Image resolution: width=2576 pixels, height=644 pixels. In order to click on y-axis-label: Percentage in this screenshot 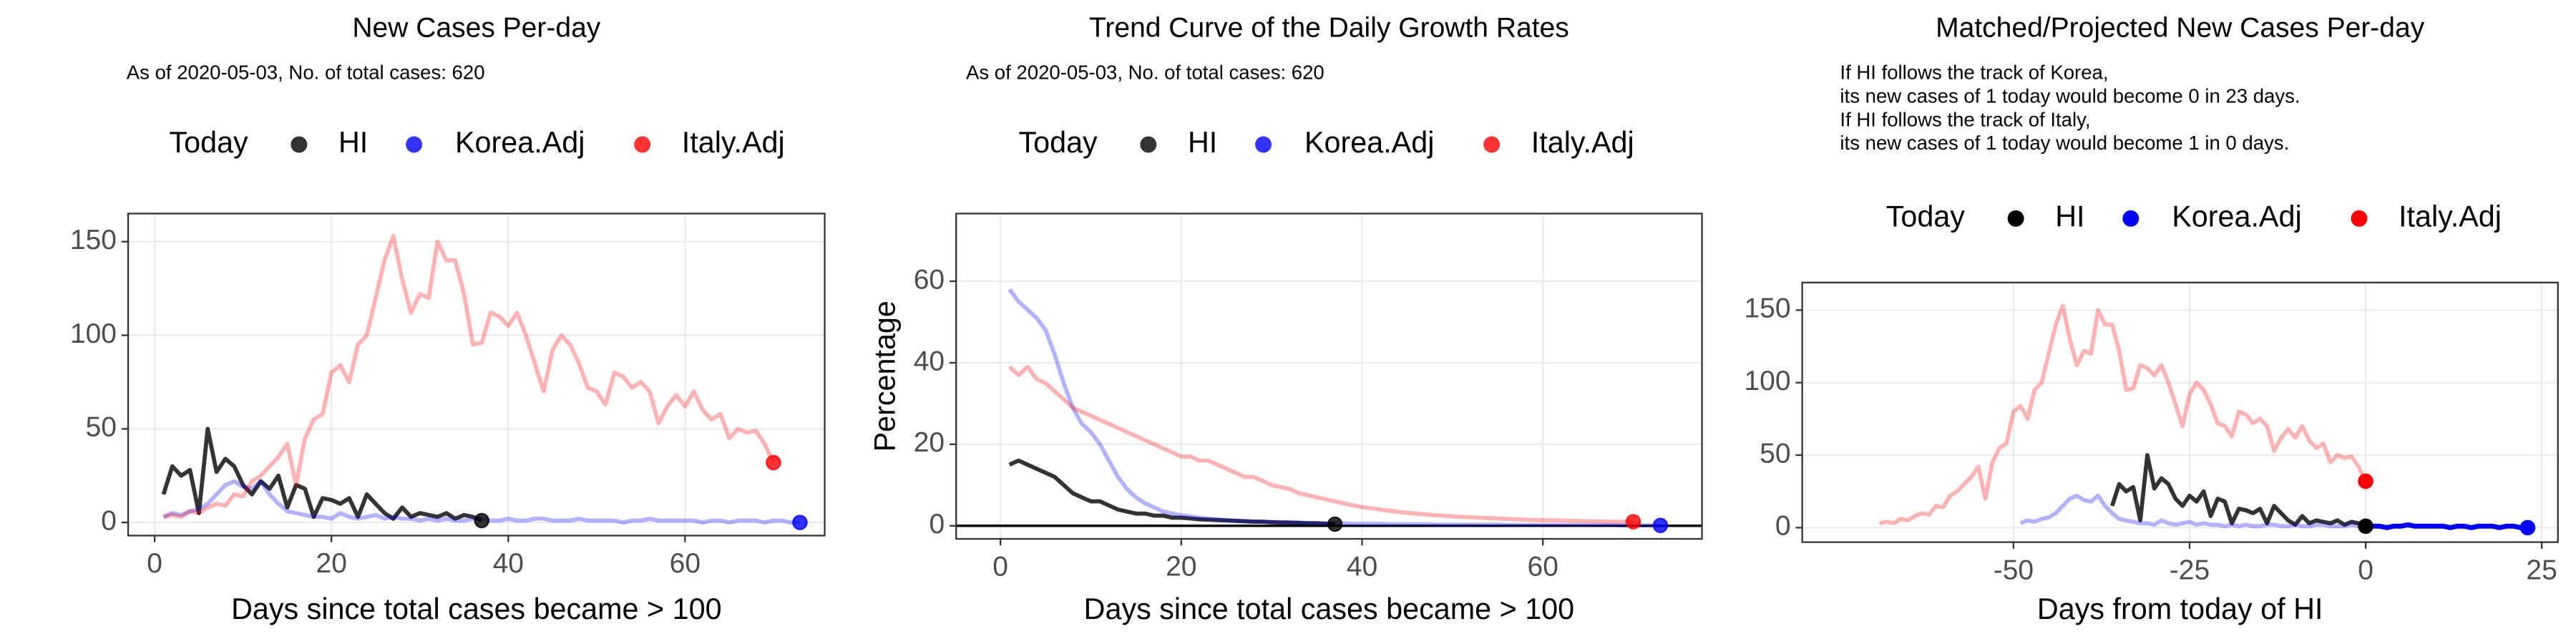, I will do `click(885, 376)`.